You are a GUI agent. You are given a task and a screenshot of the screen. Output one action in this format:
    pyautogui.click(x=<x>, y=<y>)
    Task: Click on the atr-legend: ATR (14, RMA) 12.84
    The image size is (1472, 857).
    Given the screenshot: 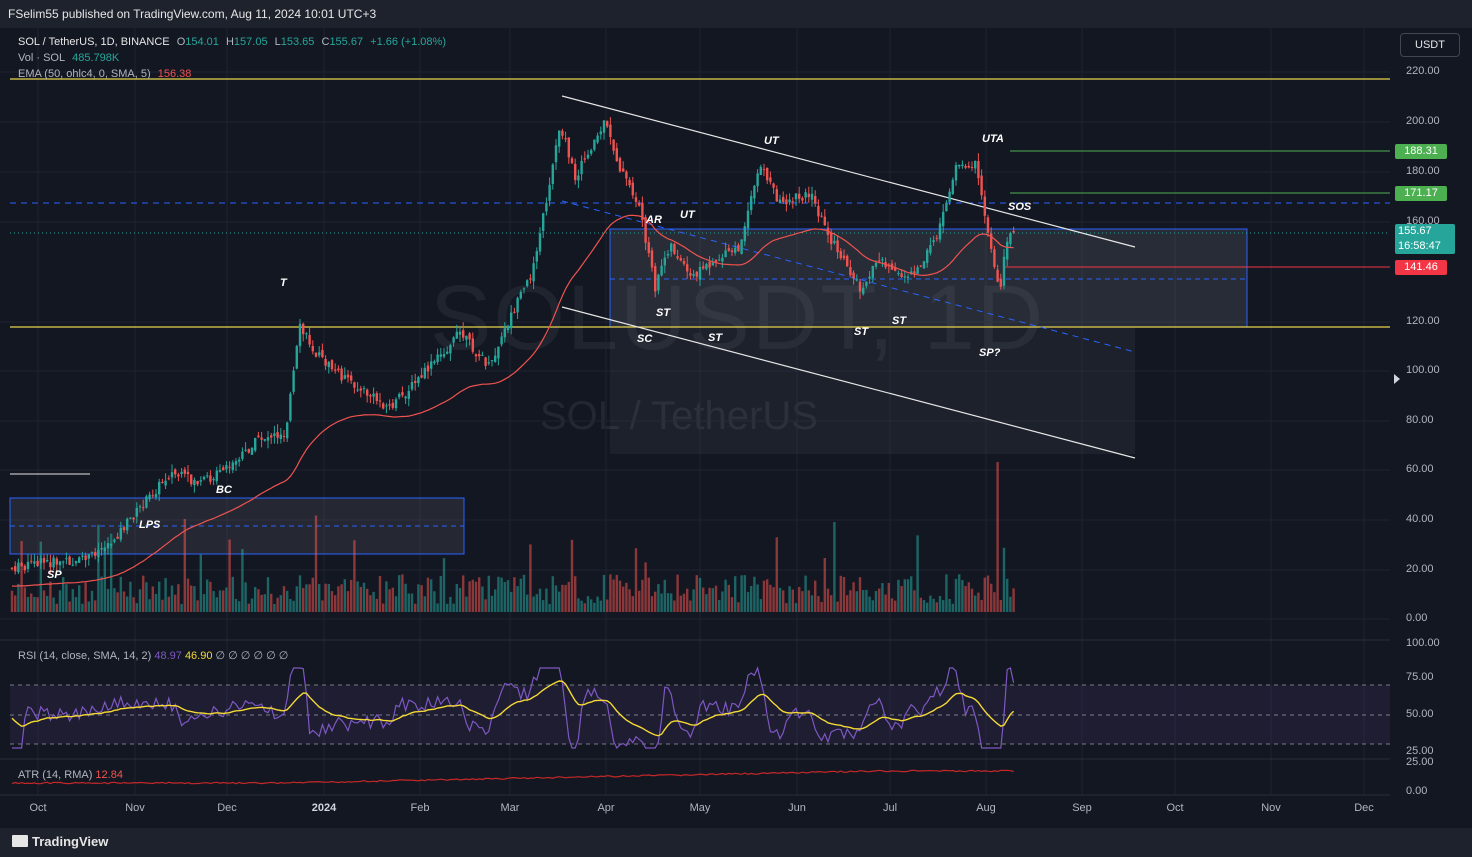 What is the action you would take?
    pyautogui.click(x=70, y=775)
    